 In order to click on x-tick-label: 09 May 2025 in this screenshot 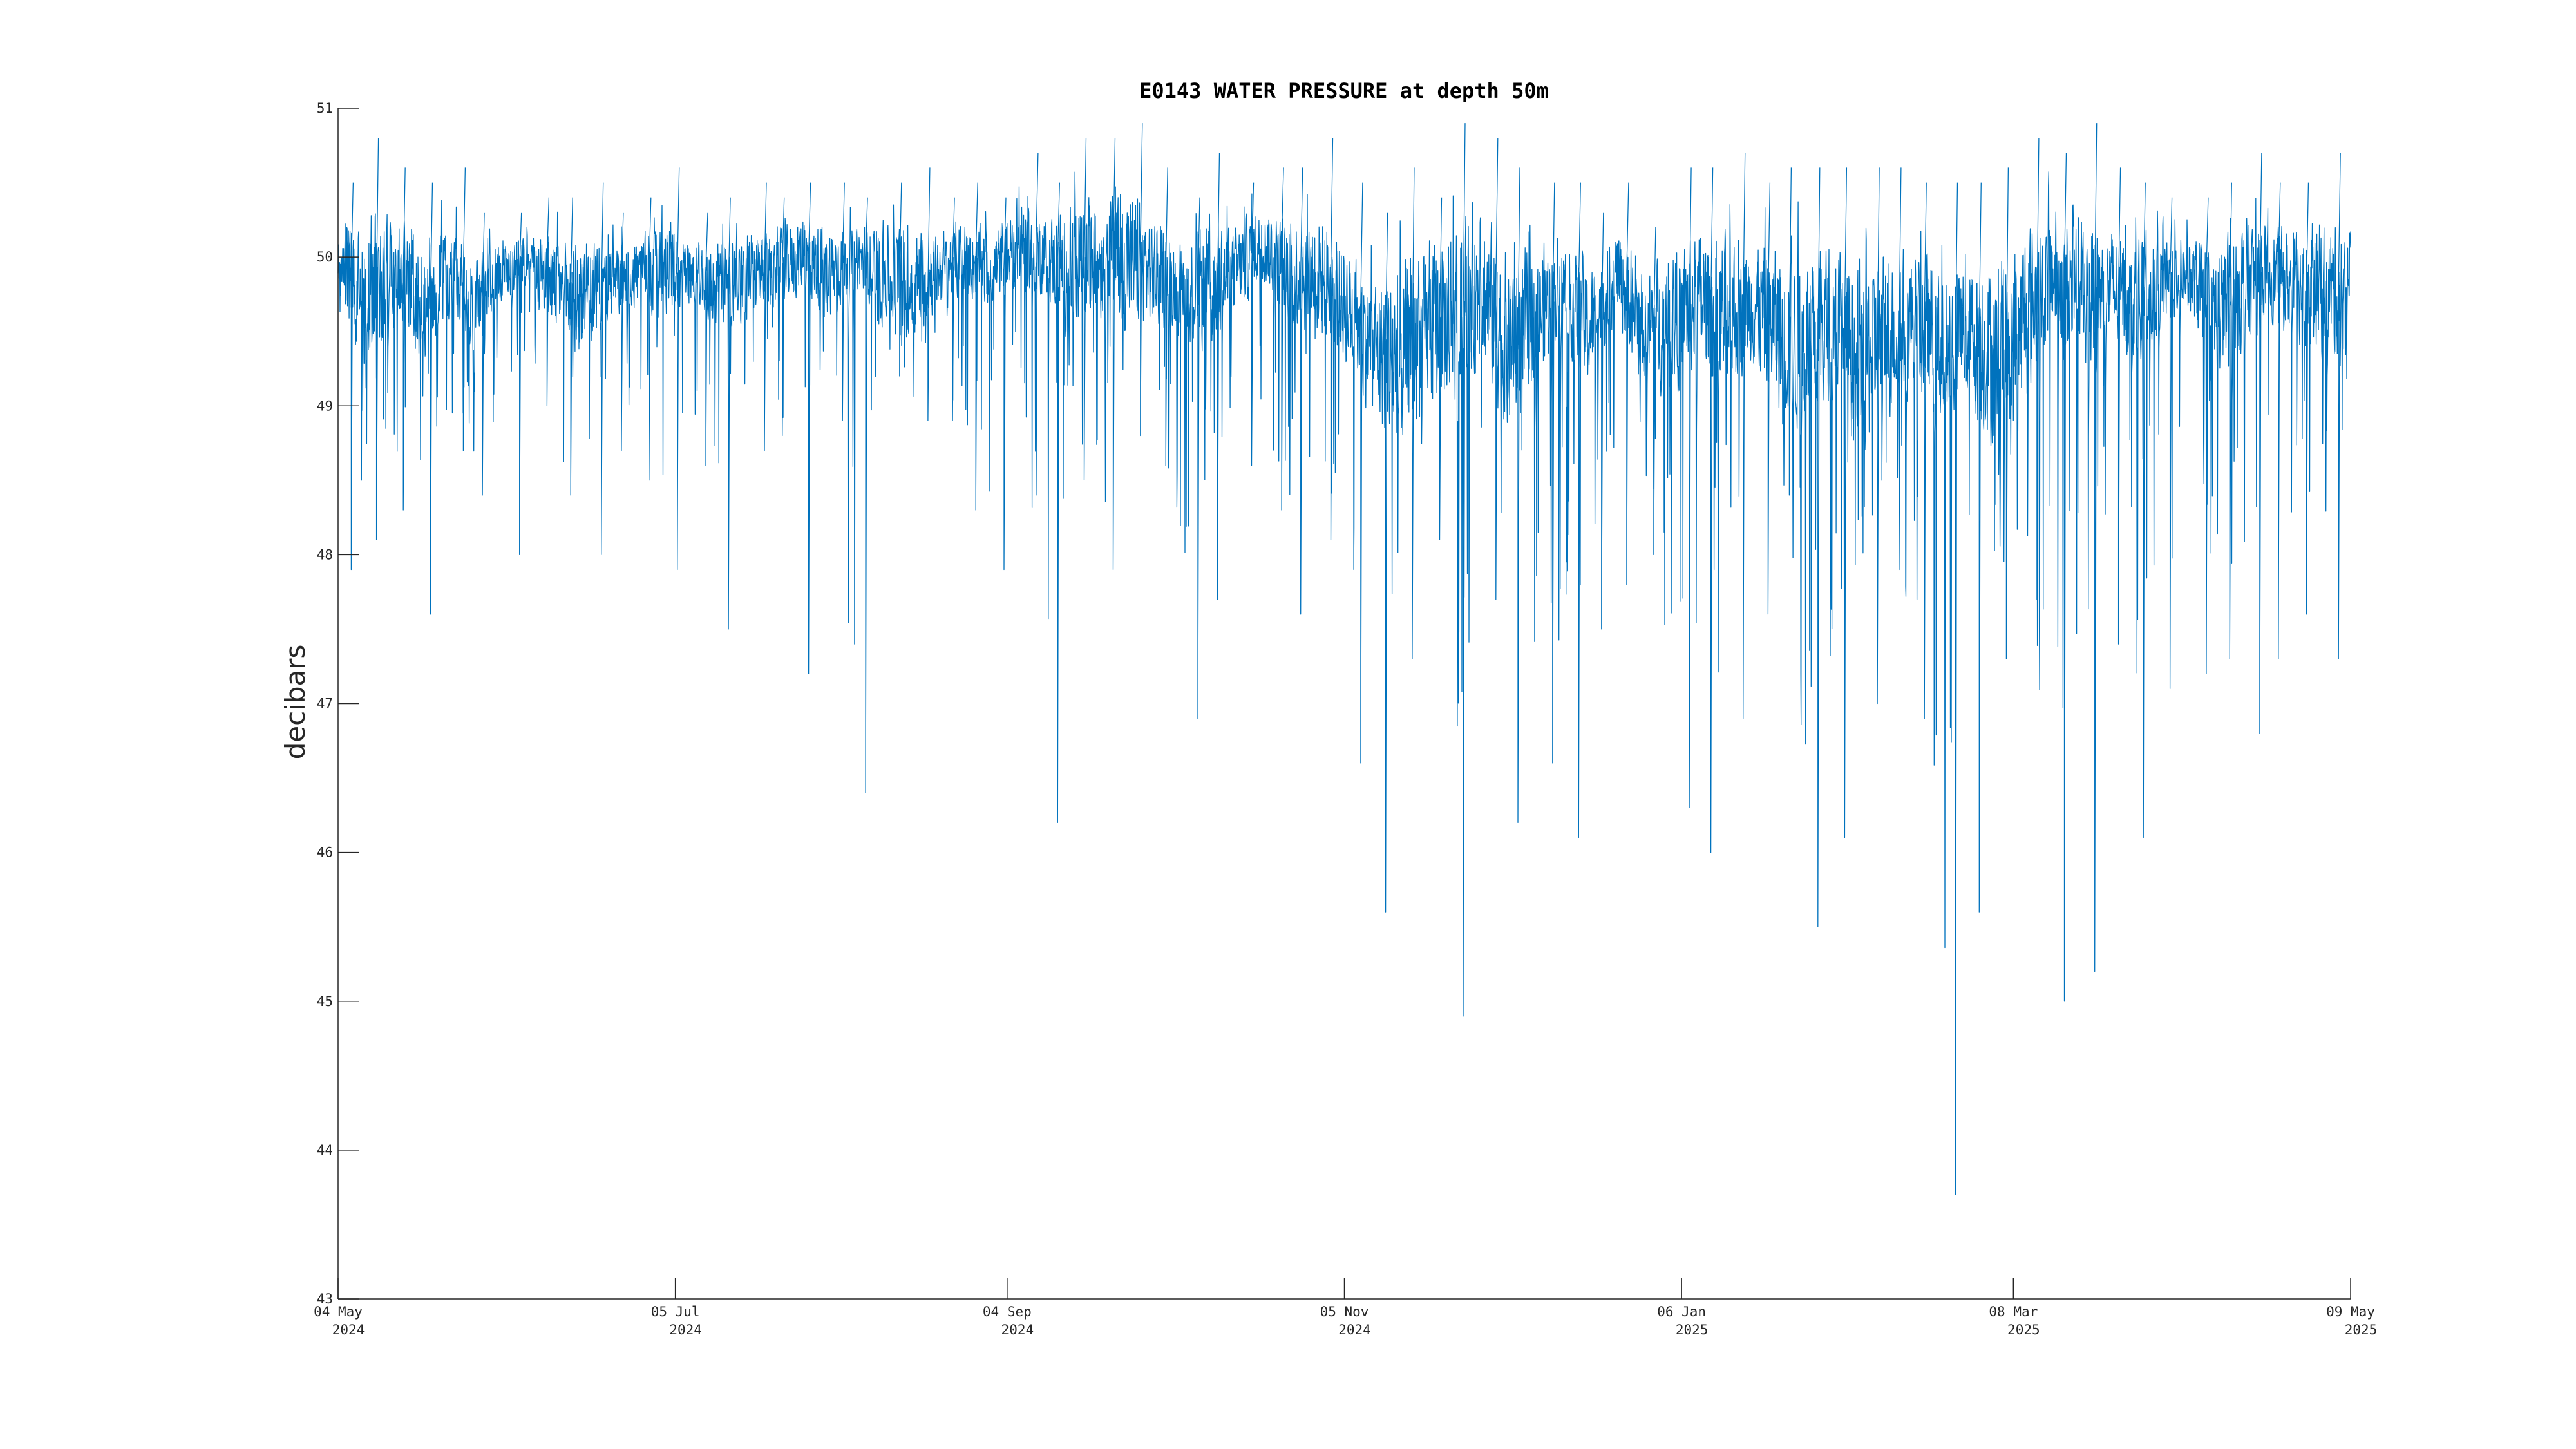, I will do `click(2351, 1321)`.